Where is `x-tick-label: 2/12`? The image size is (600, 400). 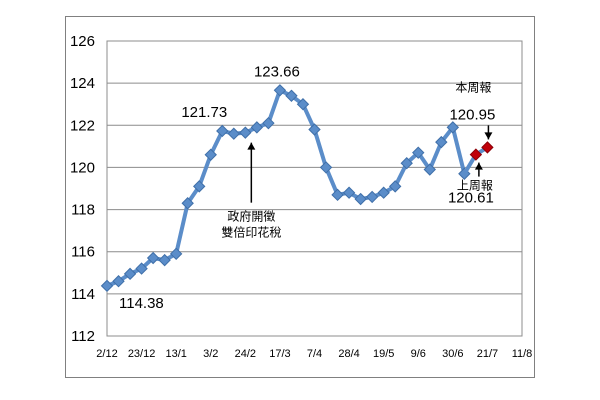
x-tick-label: 2/12 is located at coordinates (106, 354).